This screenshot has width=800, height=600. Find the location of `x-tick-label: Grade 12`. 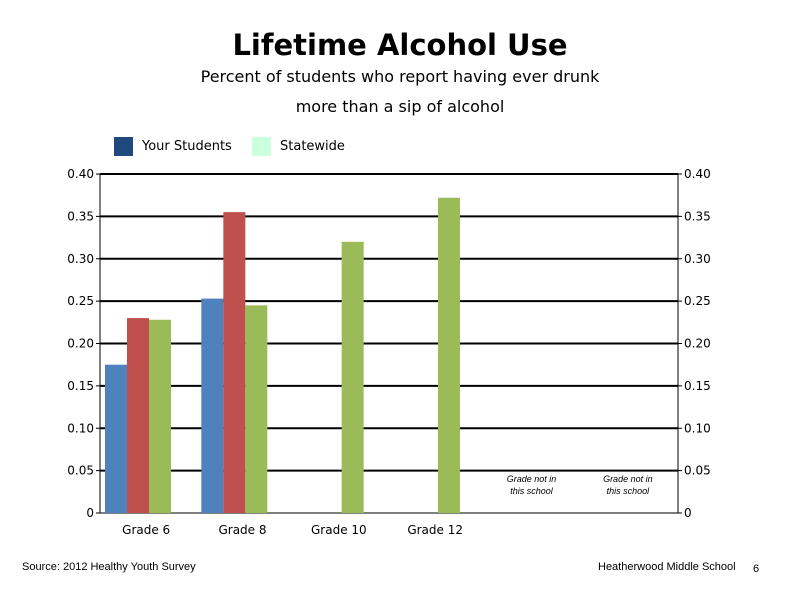

x-tick-label: Grade 12 is located at coordinates (435, 530).